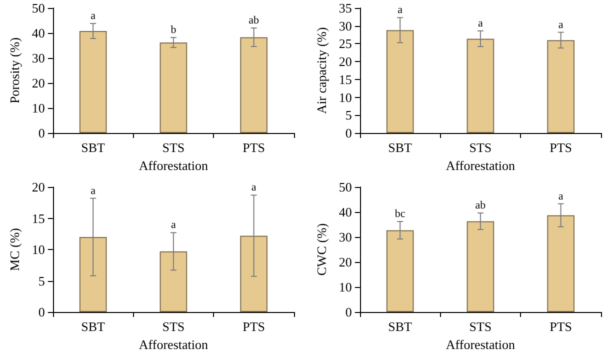 The image size is (613, 358). What do you see at coordinates (321, 70) in the screenshot?
I see `y-axis-title: Air capacity (%)` at bounding box center [321, 70].